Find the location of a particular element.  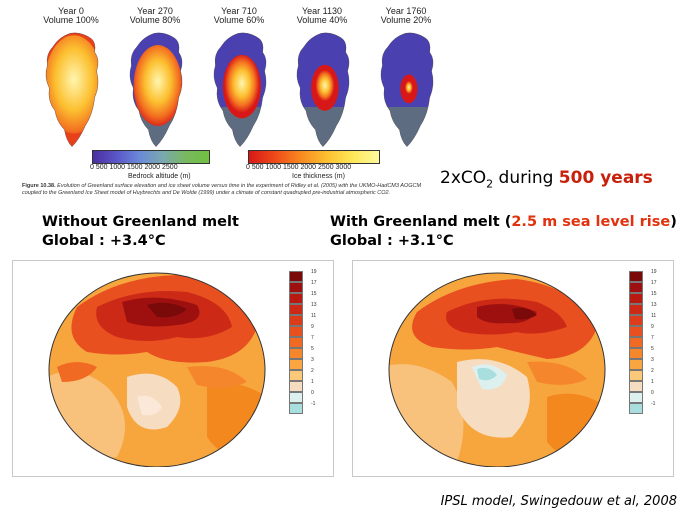

greenland-panel: Year 1130 Volume 40% is located at coordinates (322, 79).